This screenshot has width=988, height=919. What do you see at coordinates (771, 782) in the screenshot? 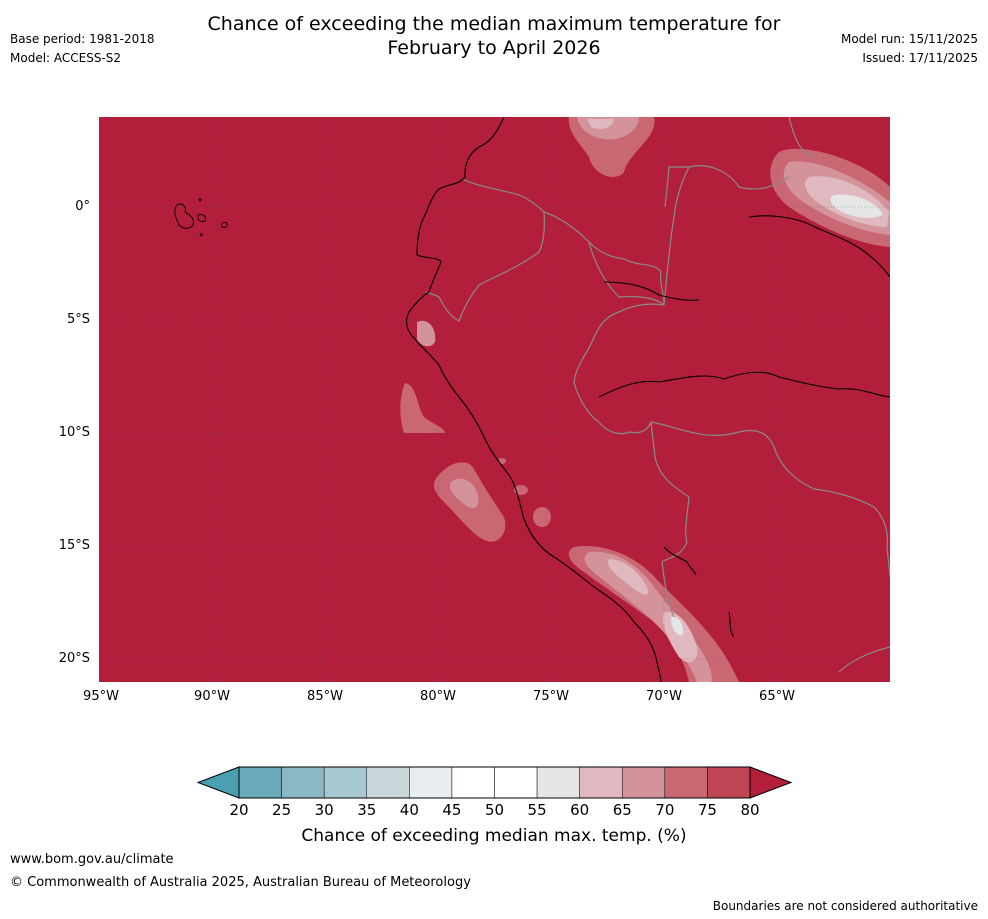
I see `colorbar-high-extend` at bounding box center [771, 782].